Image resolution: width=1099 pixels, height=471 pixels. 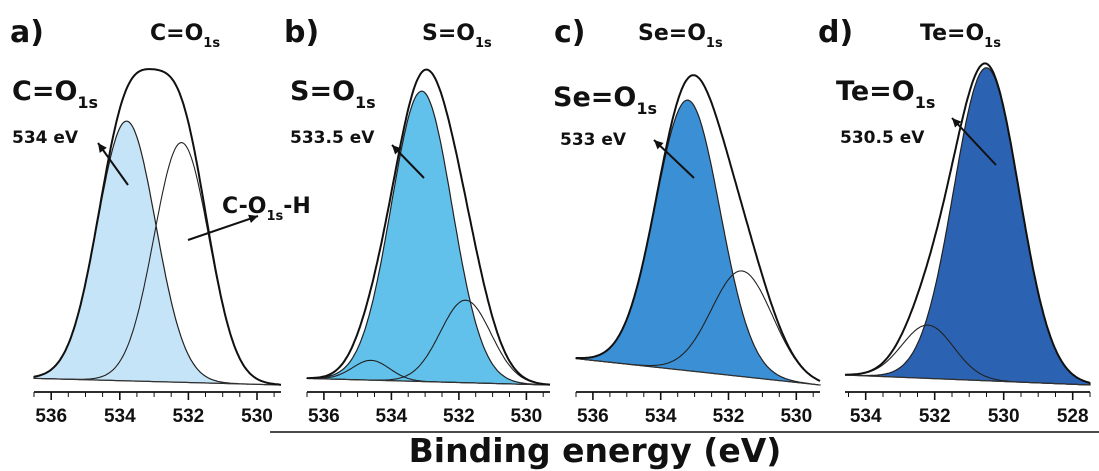 I want to click on x-axis-label: Binding energy (eV), so click(x=595, y=450).